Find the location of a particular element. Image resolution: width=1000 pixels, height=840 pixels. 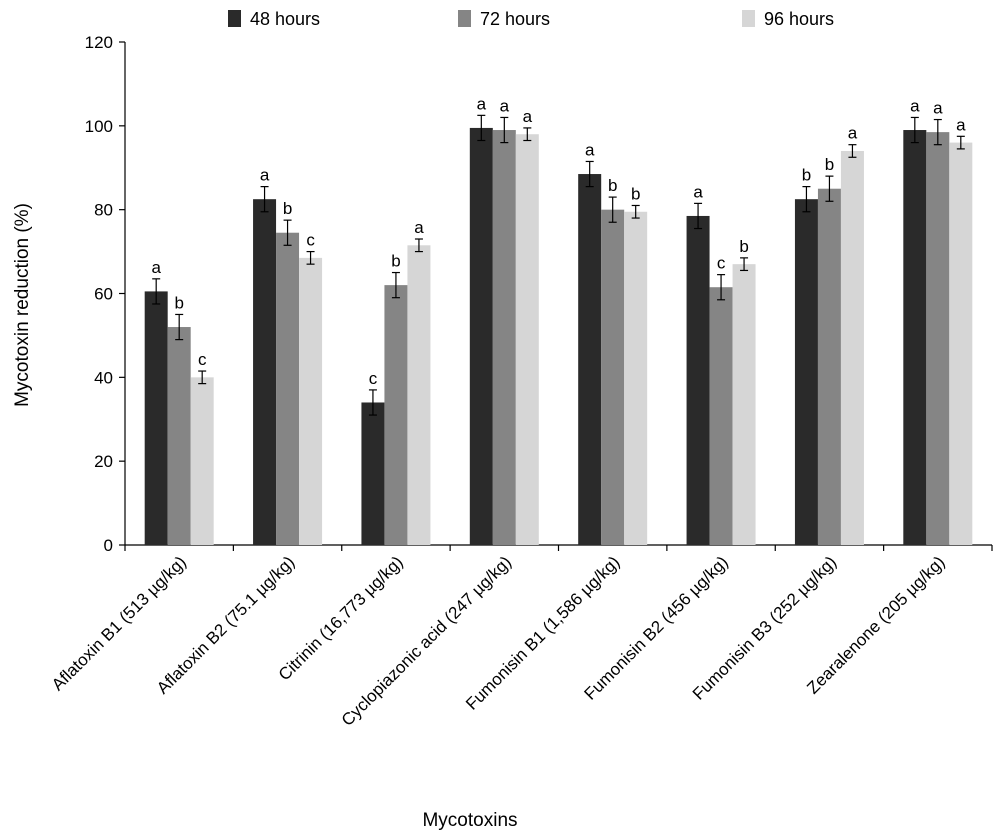

x-category-label: Citrinin (16,773 µg/kg) is located at coordinates (341, 618).